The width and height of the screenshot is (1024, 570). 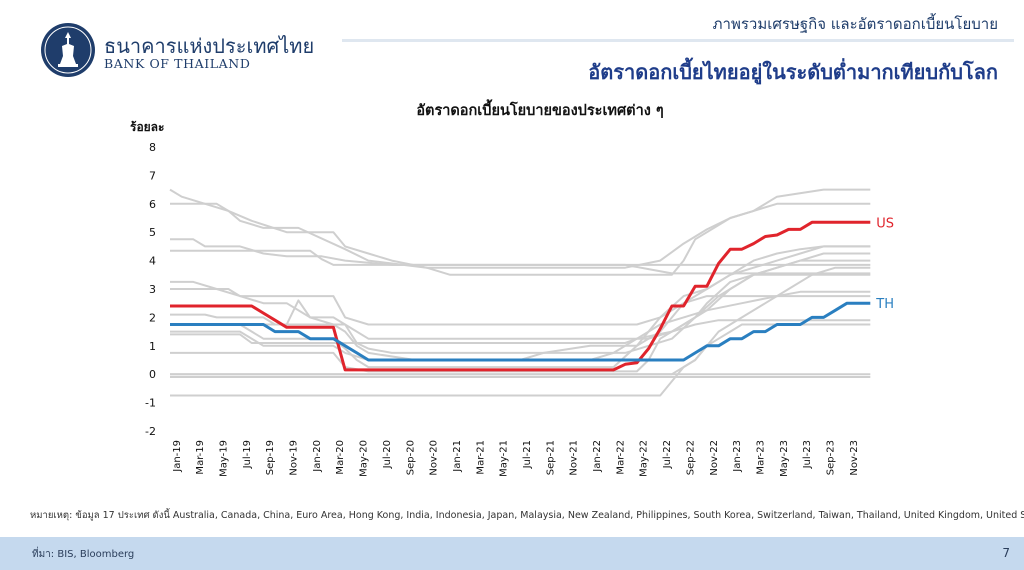 What do you see at coordinates (831, 457) in the screenshot?
I see `x-tick-label: Sep-23` at bounding box center [831, 457].